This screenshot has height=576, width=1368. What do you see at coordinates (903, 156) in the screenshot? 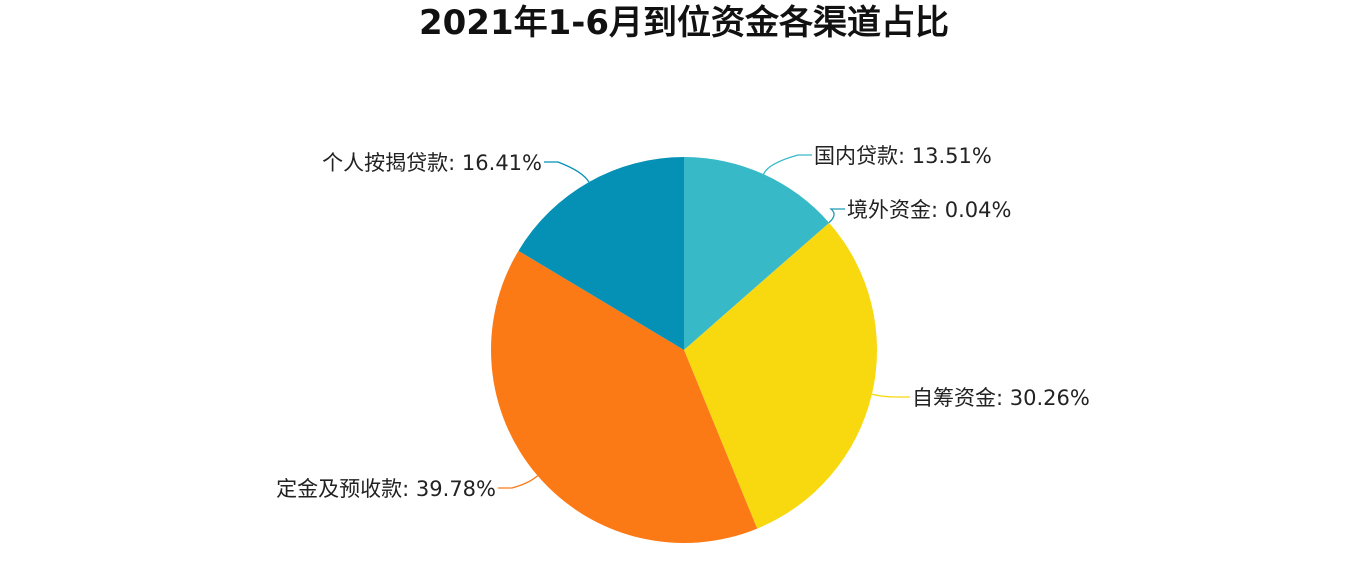
I see `slice-label-1: 国内贷款: 13.51%` at bounding box center [903, 156].